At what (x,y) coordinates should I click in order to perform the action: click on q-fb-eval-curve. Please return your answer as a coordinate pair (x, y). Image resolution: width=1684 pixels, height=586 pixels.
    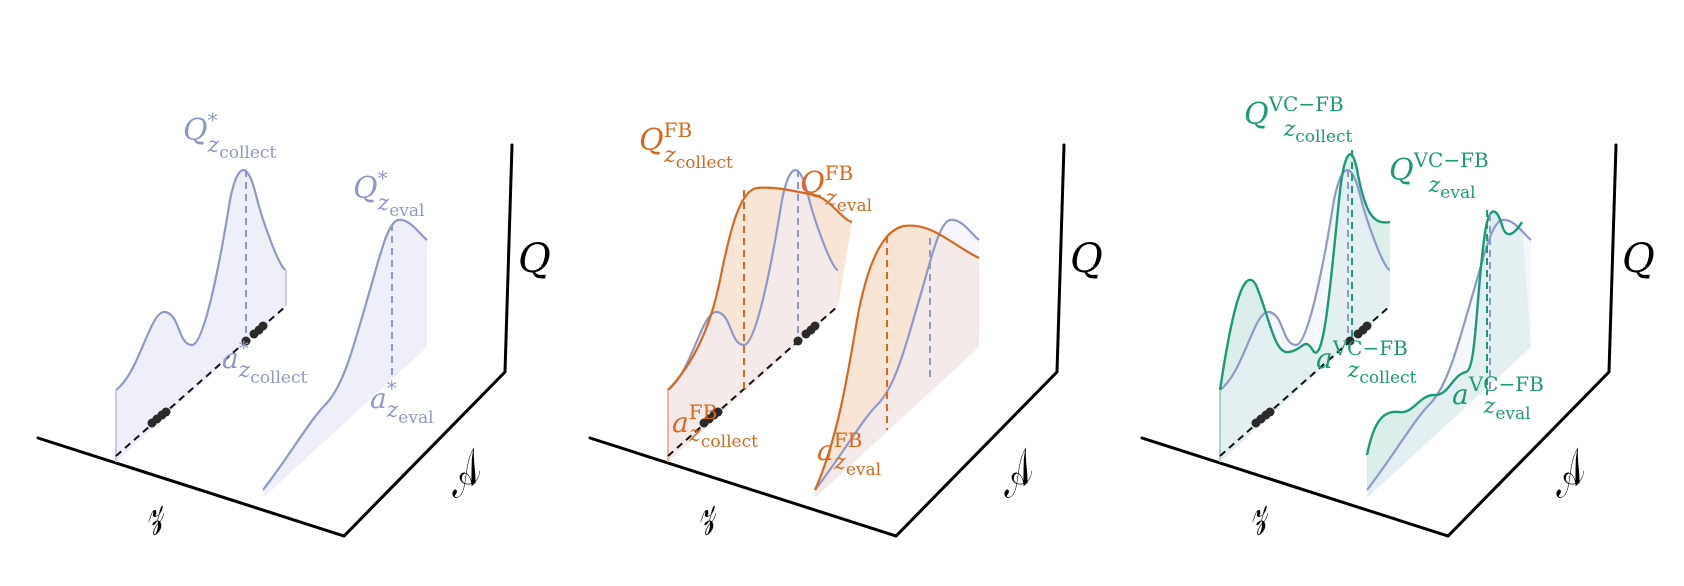
    Looking at the image, I should click on (896, 357).